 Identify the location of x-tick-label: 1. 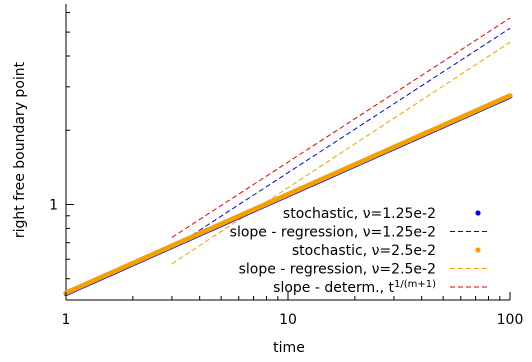
(66, 320).